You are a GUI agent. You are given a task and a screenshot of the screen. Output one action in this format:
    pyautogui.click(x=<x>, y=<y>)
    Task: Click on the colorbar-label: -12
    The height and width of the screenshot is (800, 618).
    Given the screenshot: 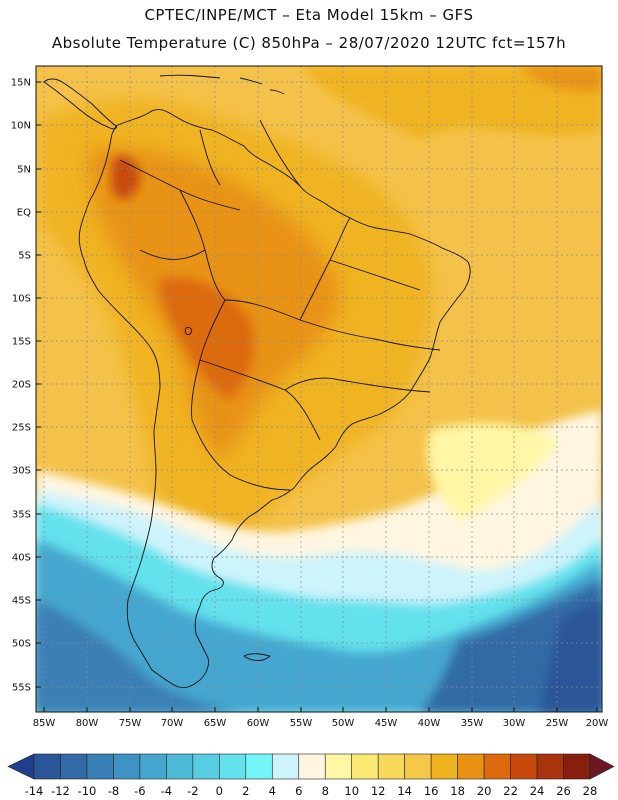 What is the action you would take?
    pyautogui.click(x=60, y=791)
    